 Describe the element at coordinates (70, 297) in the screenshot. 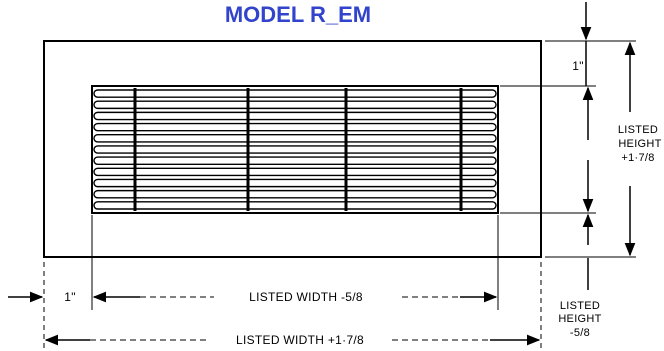

I see `left-margin-label: 1"` at that location.